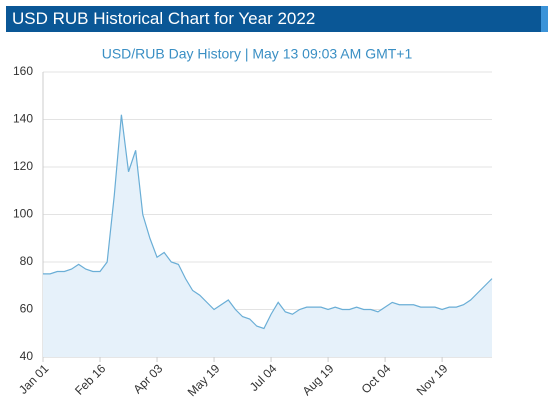  What do you see at coordinates (147, 378) in the screenshot?
I see `x-tick-label: Apr 03` at bounding box center [147, 378].